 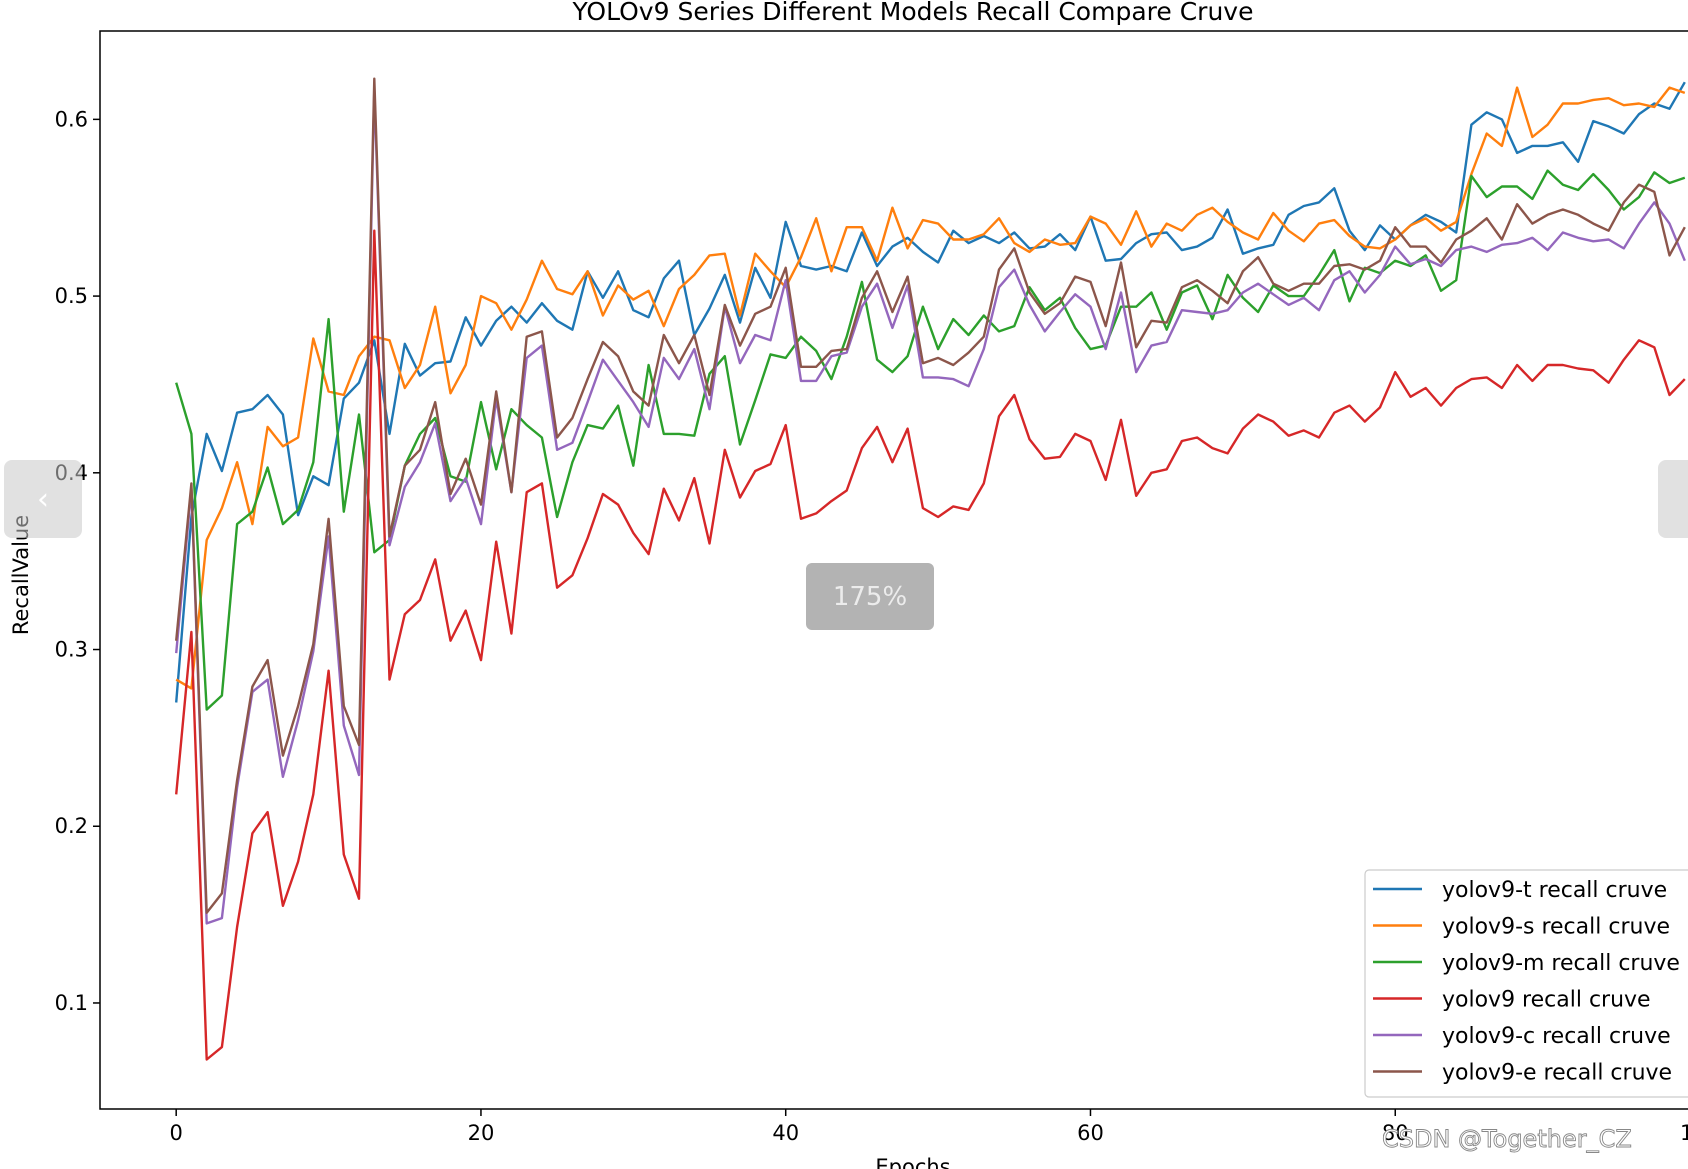 What do you see at coordinates (1556, 927) in the screenshot?
I see `legend-entry-label: yolov9-s recall cruve` at bounding box center [1556, 927].